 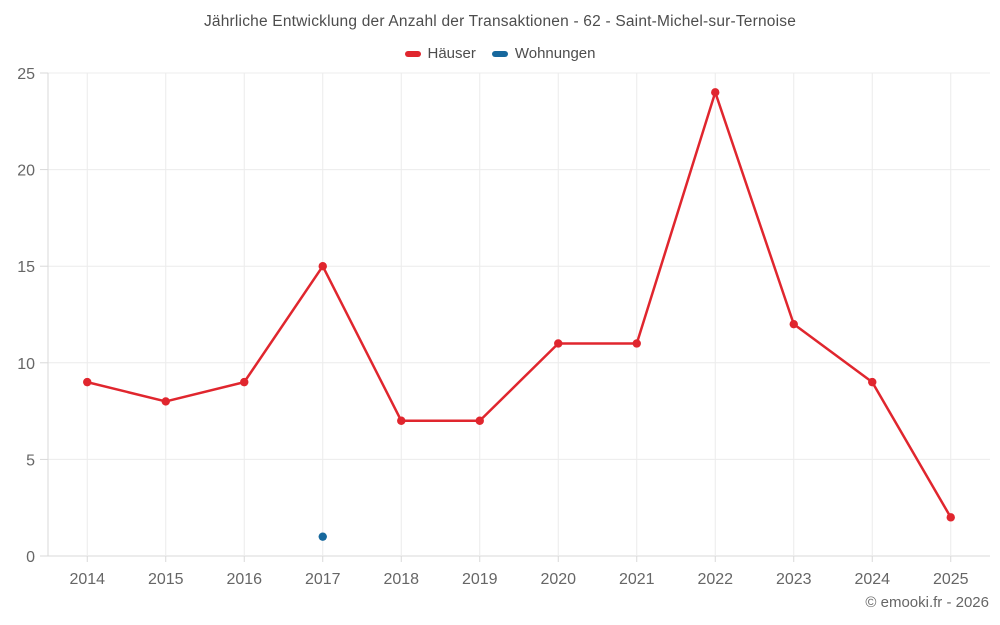 I want to click on data-point-wohnungen, so click(x=322, y=536).